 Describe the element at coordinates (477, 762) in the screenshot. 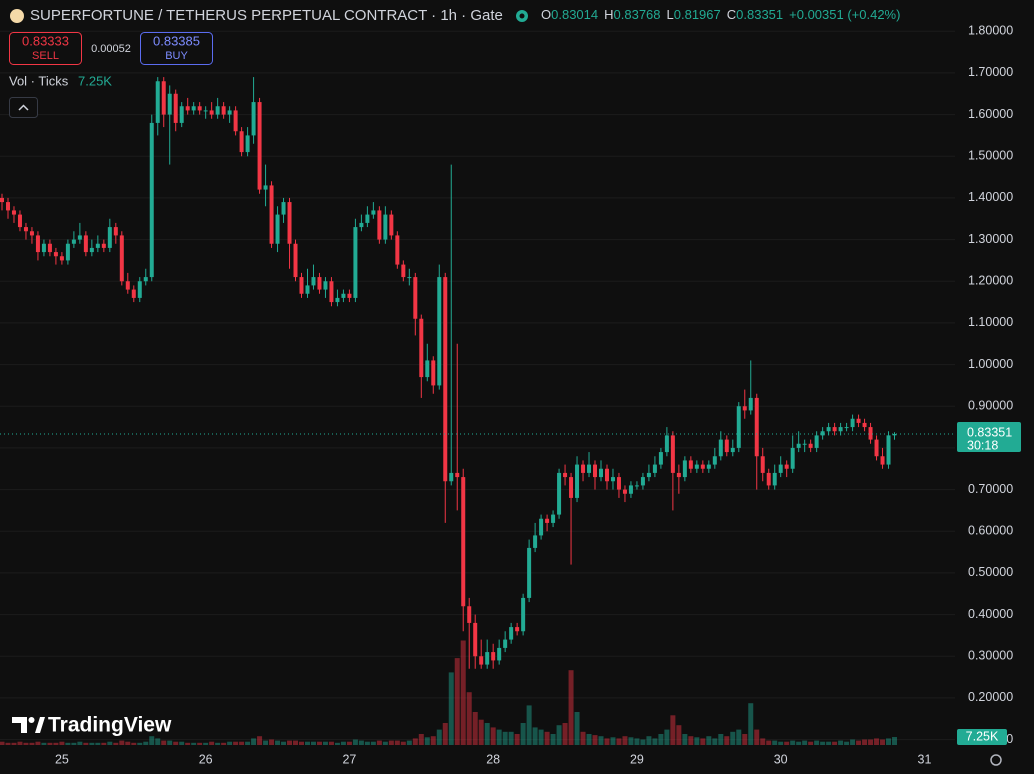

I see `time-axis: 25 26 27 28 29 30 31` at that location.